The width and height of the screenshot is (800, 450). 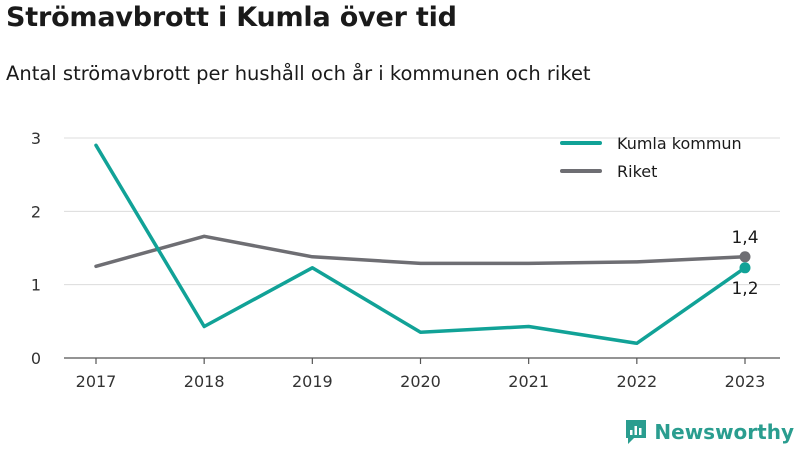 What do you see at coordinates (36, 211) in the screenshot?
I see `y-tick-label: 2` at bounding box center [36, 211].